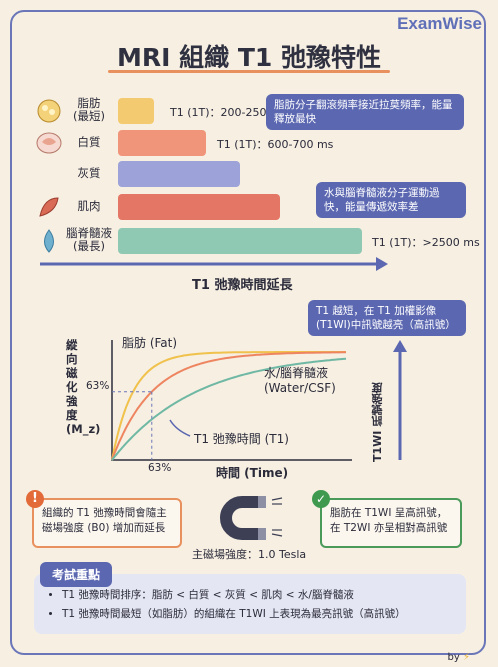  I want to click on t1-value: T1 (1T)：600-700 ms, so click(275, 144).